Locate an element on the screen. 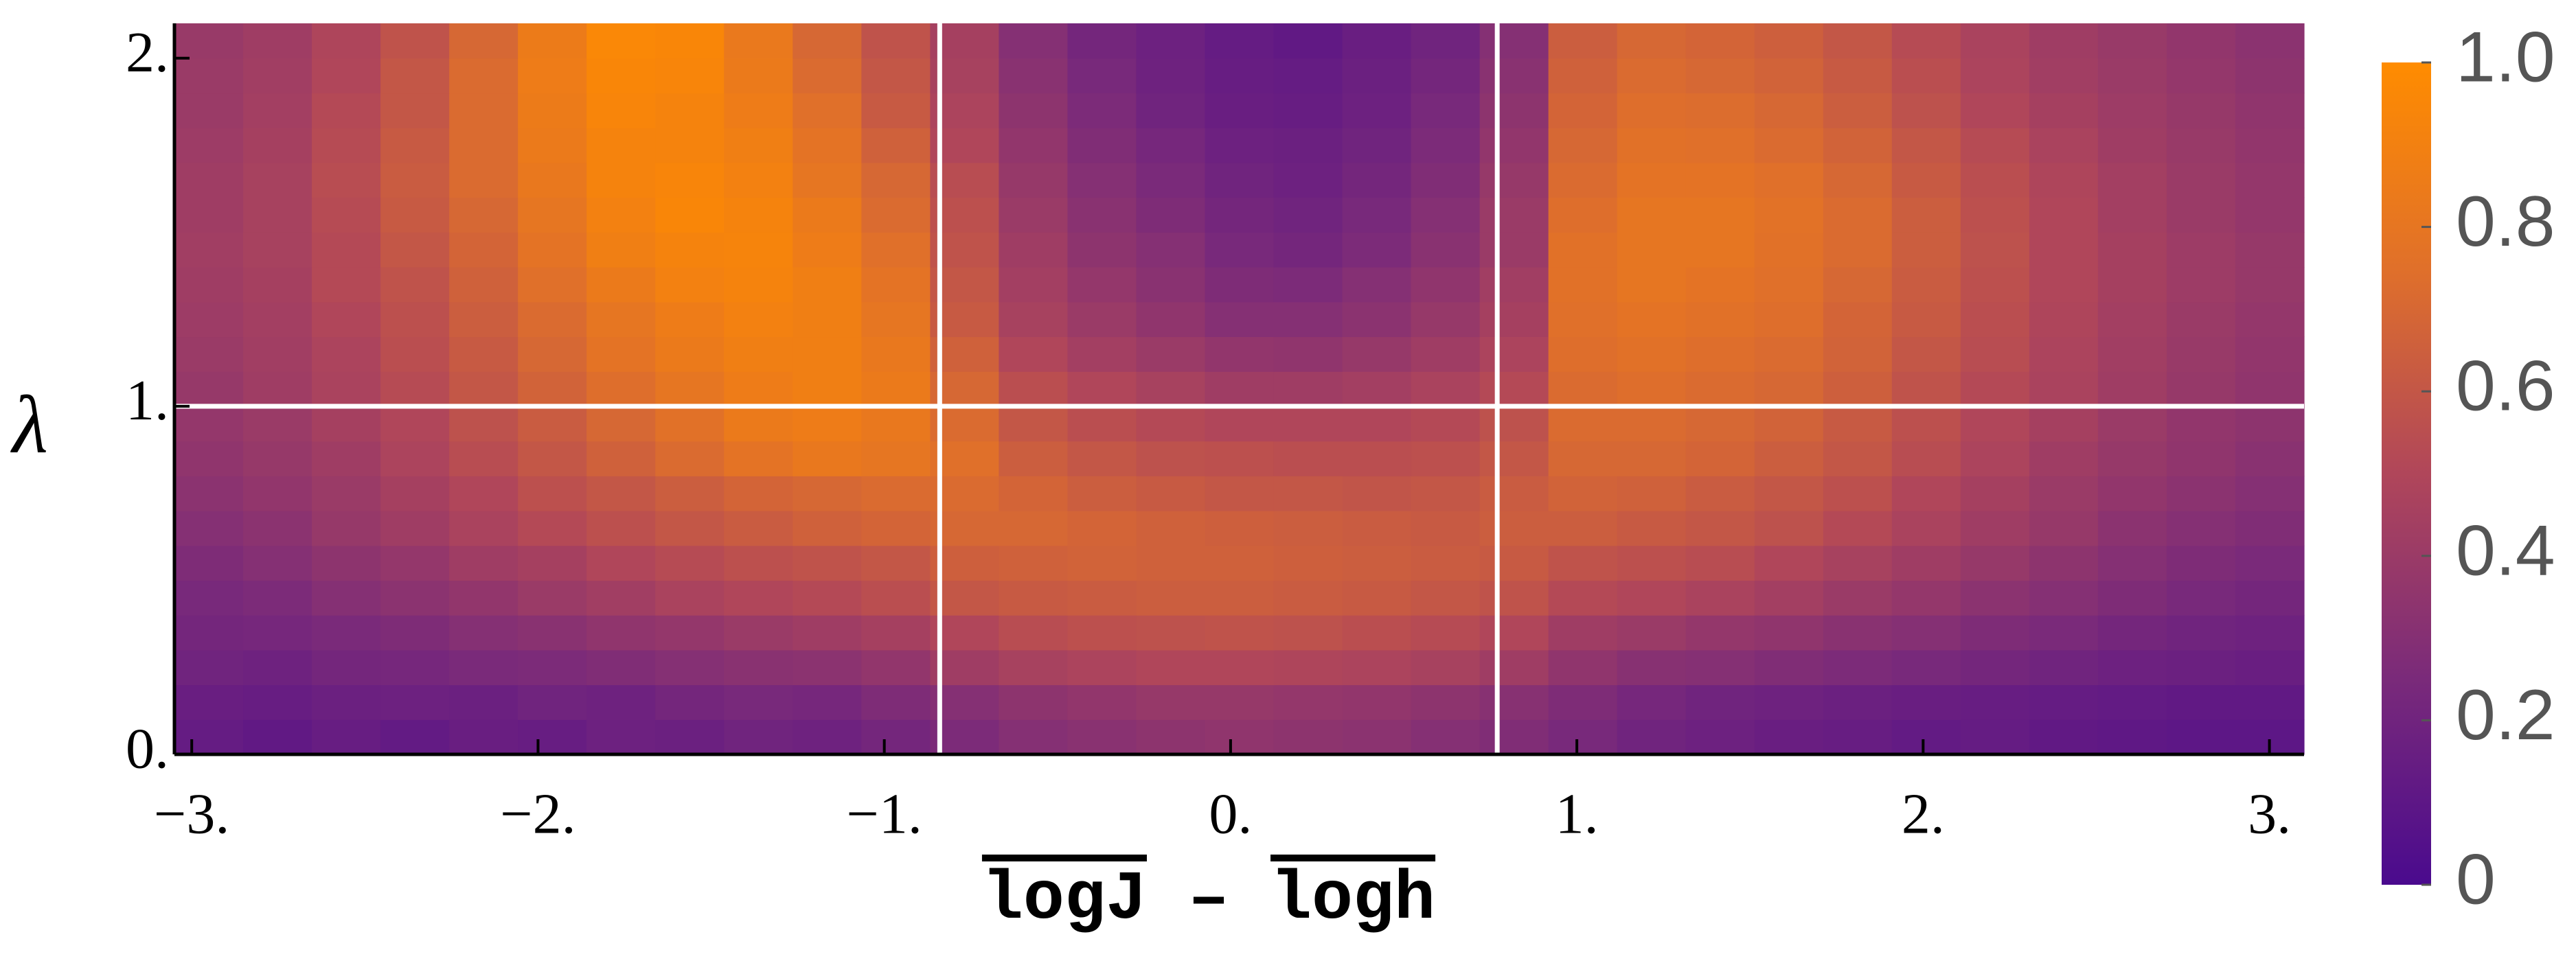 The image size is (2576, 974). y-tick-label: 2. is located at coordinates (147, 52).